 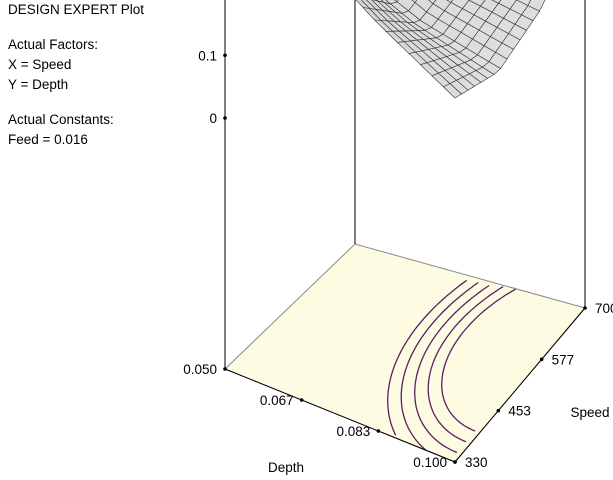 What do you see at coordinates (53, 44) in the screenshot?
I see `actual-factors-heading: Actual Factors:` at bounding box center [53, 44].